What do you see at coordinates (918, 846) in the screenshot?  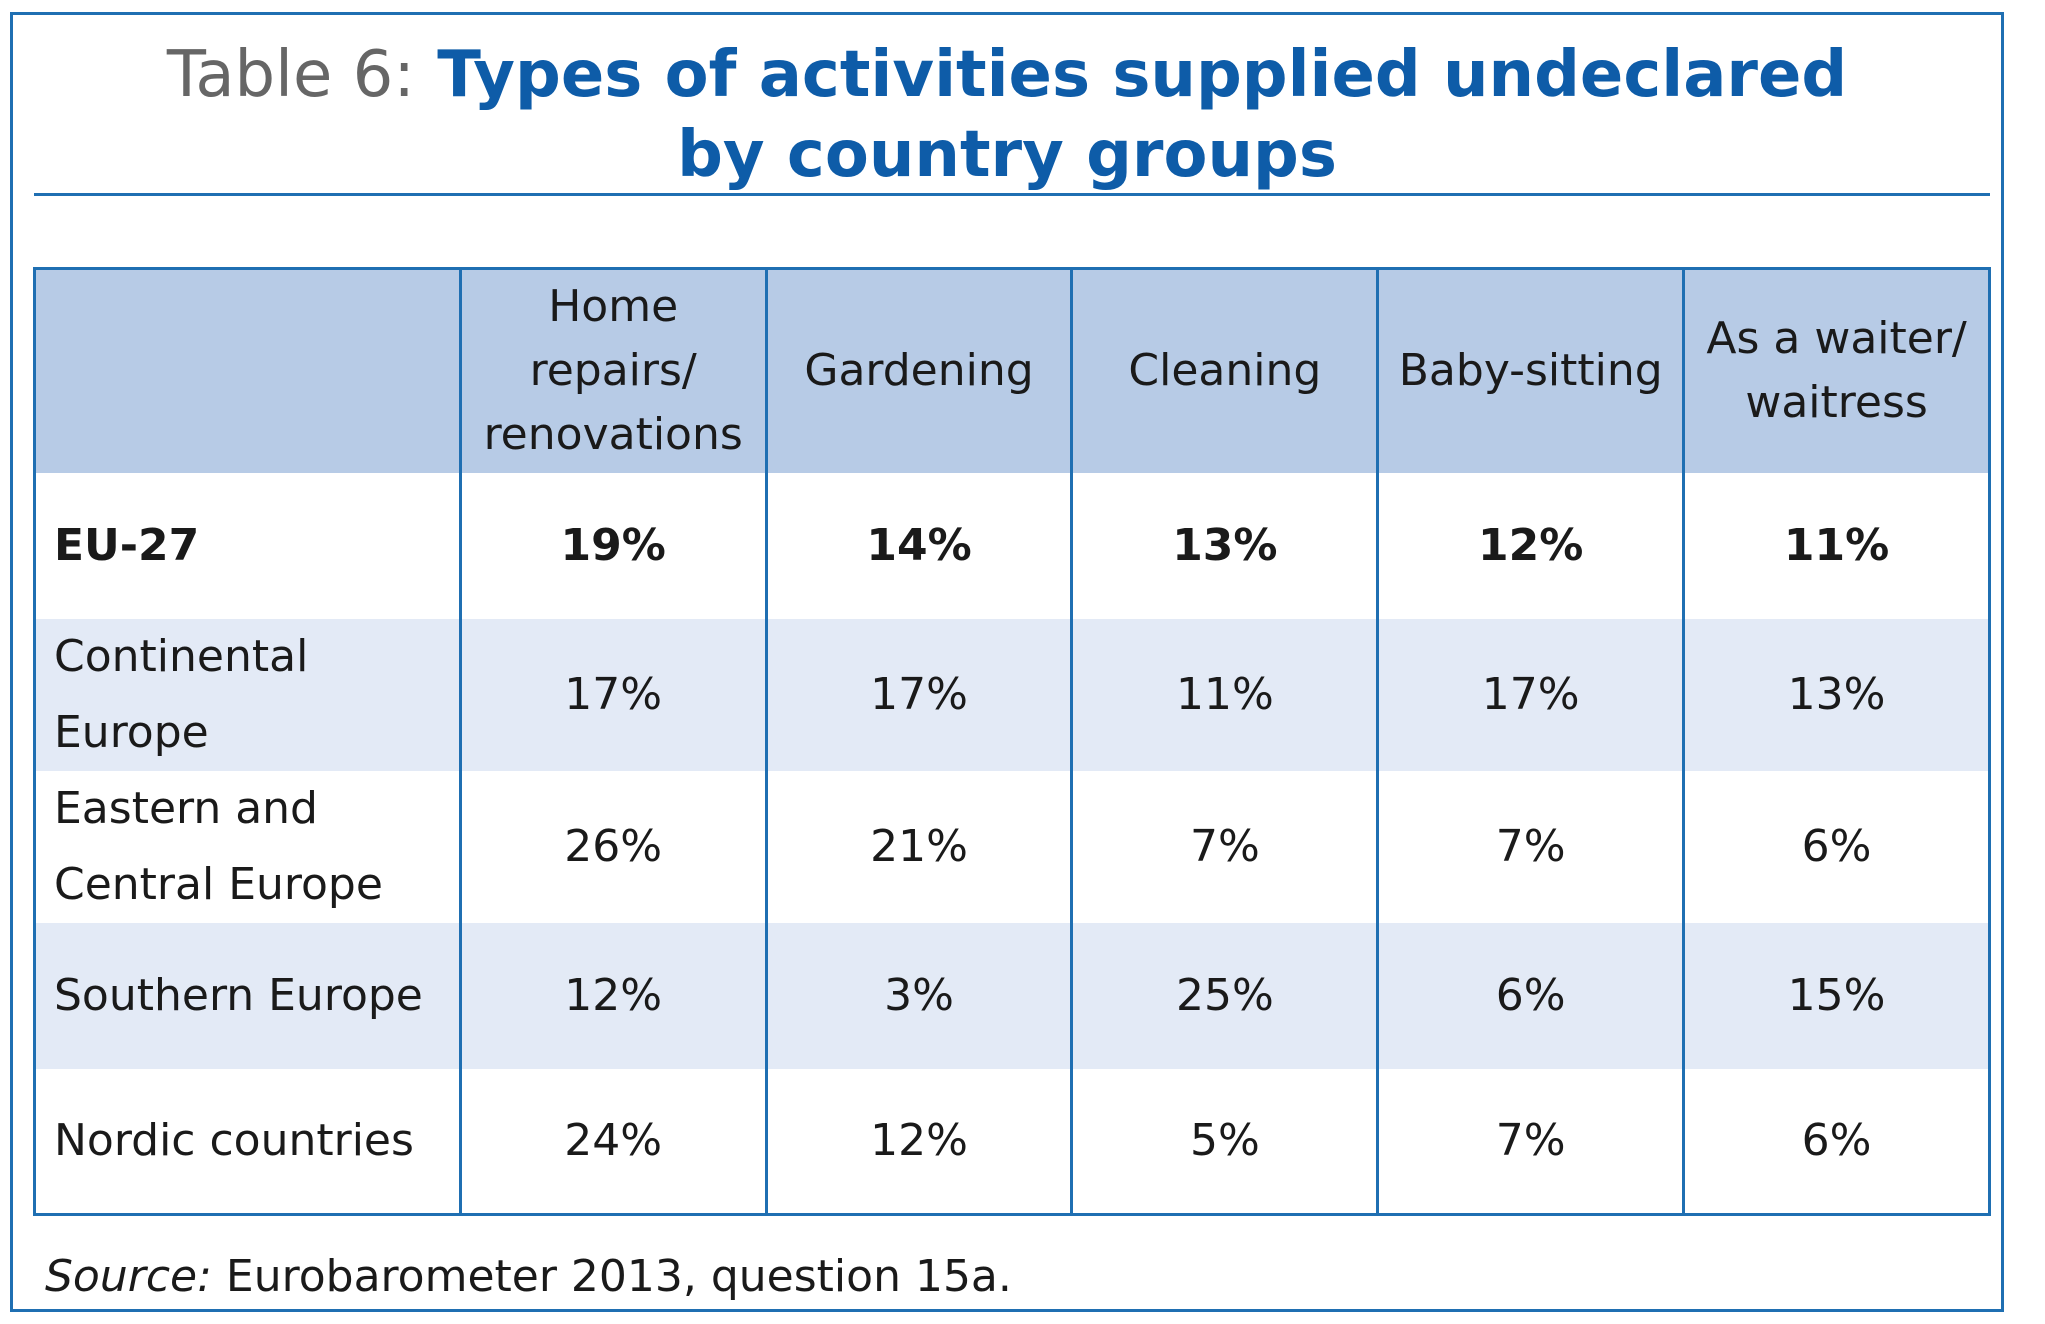 I see `table-cell: 21%` at bounding box center [918, 846].